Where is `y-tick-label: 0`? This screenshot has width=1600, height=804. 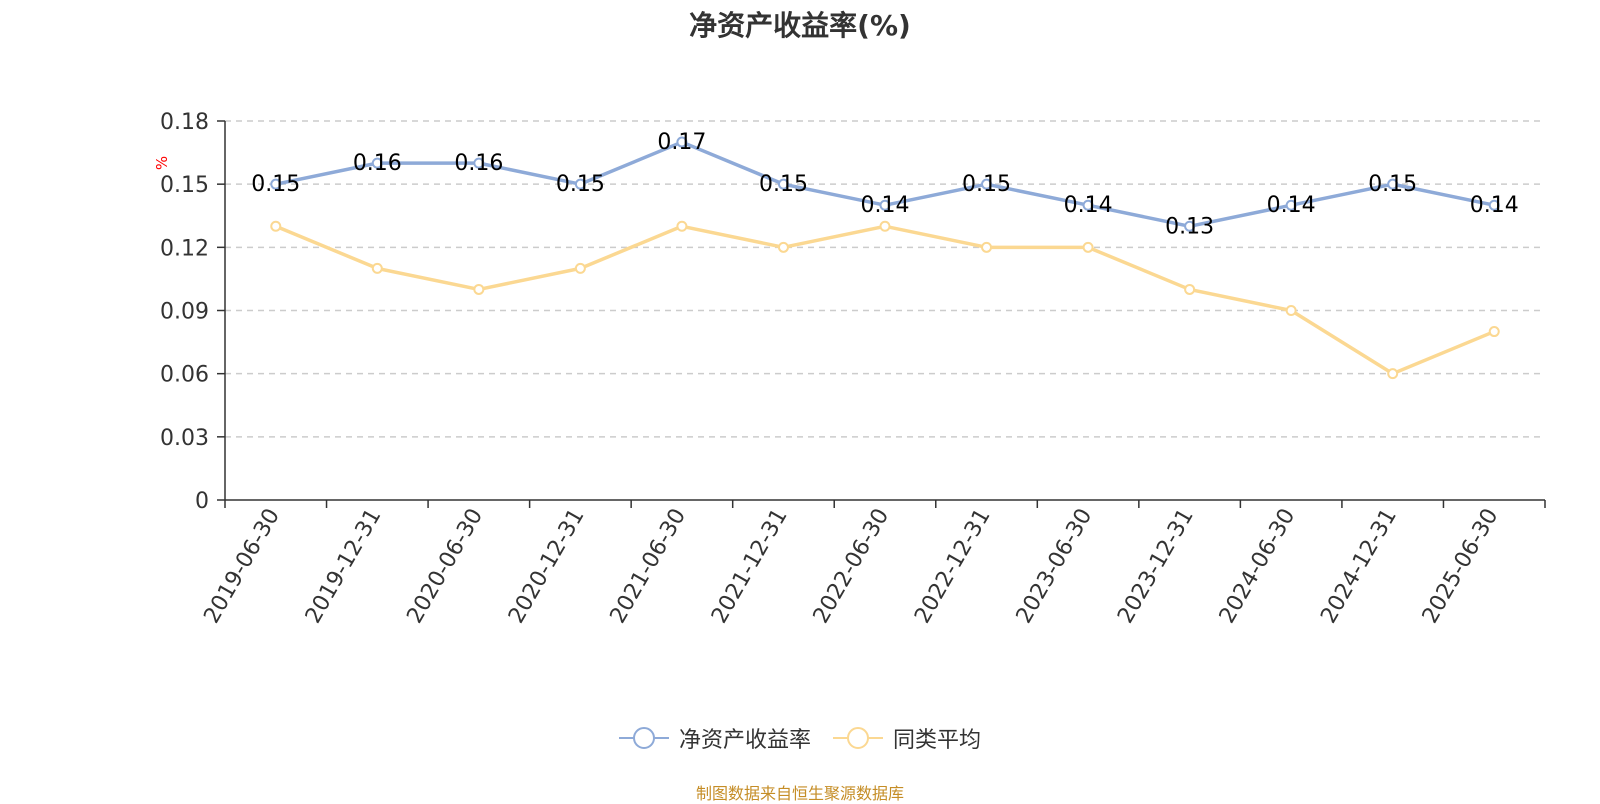
y-tick-label: 0 is located at coordinates (202, 501).